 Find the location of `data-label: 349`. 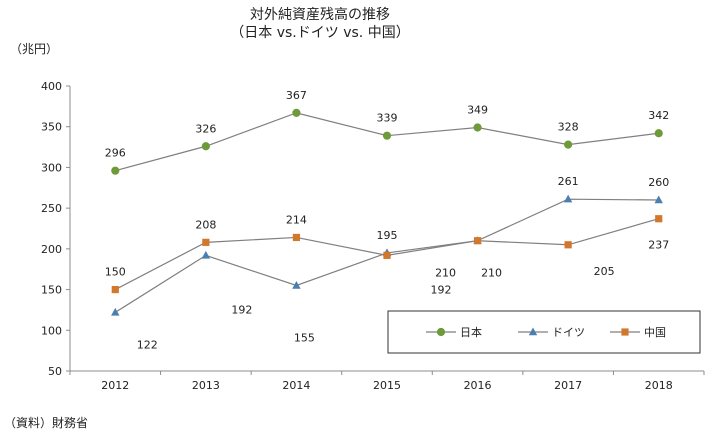

data-label: 349 is located at coordinates (477, 110).